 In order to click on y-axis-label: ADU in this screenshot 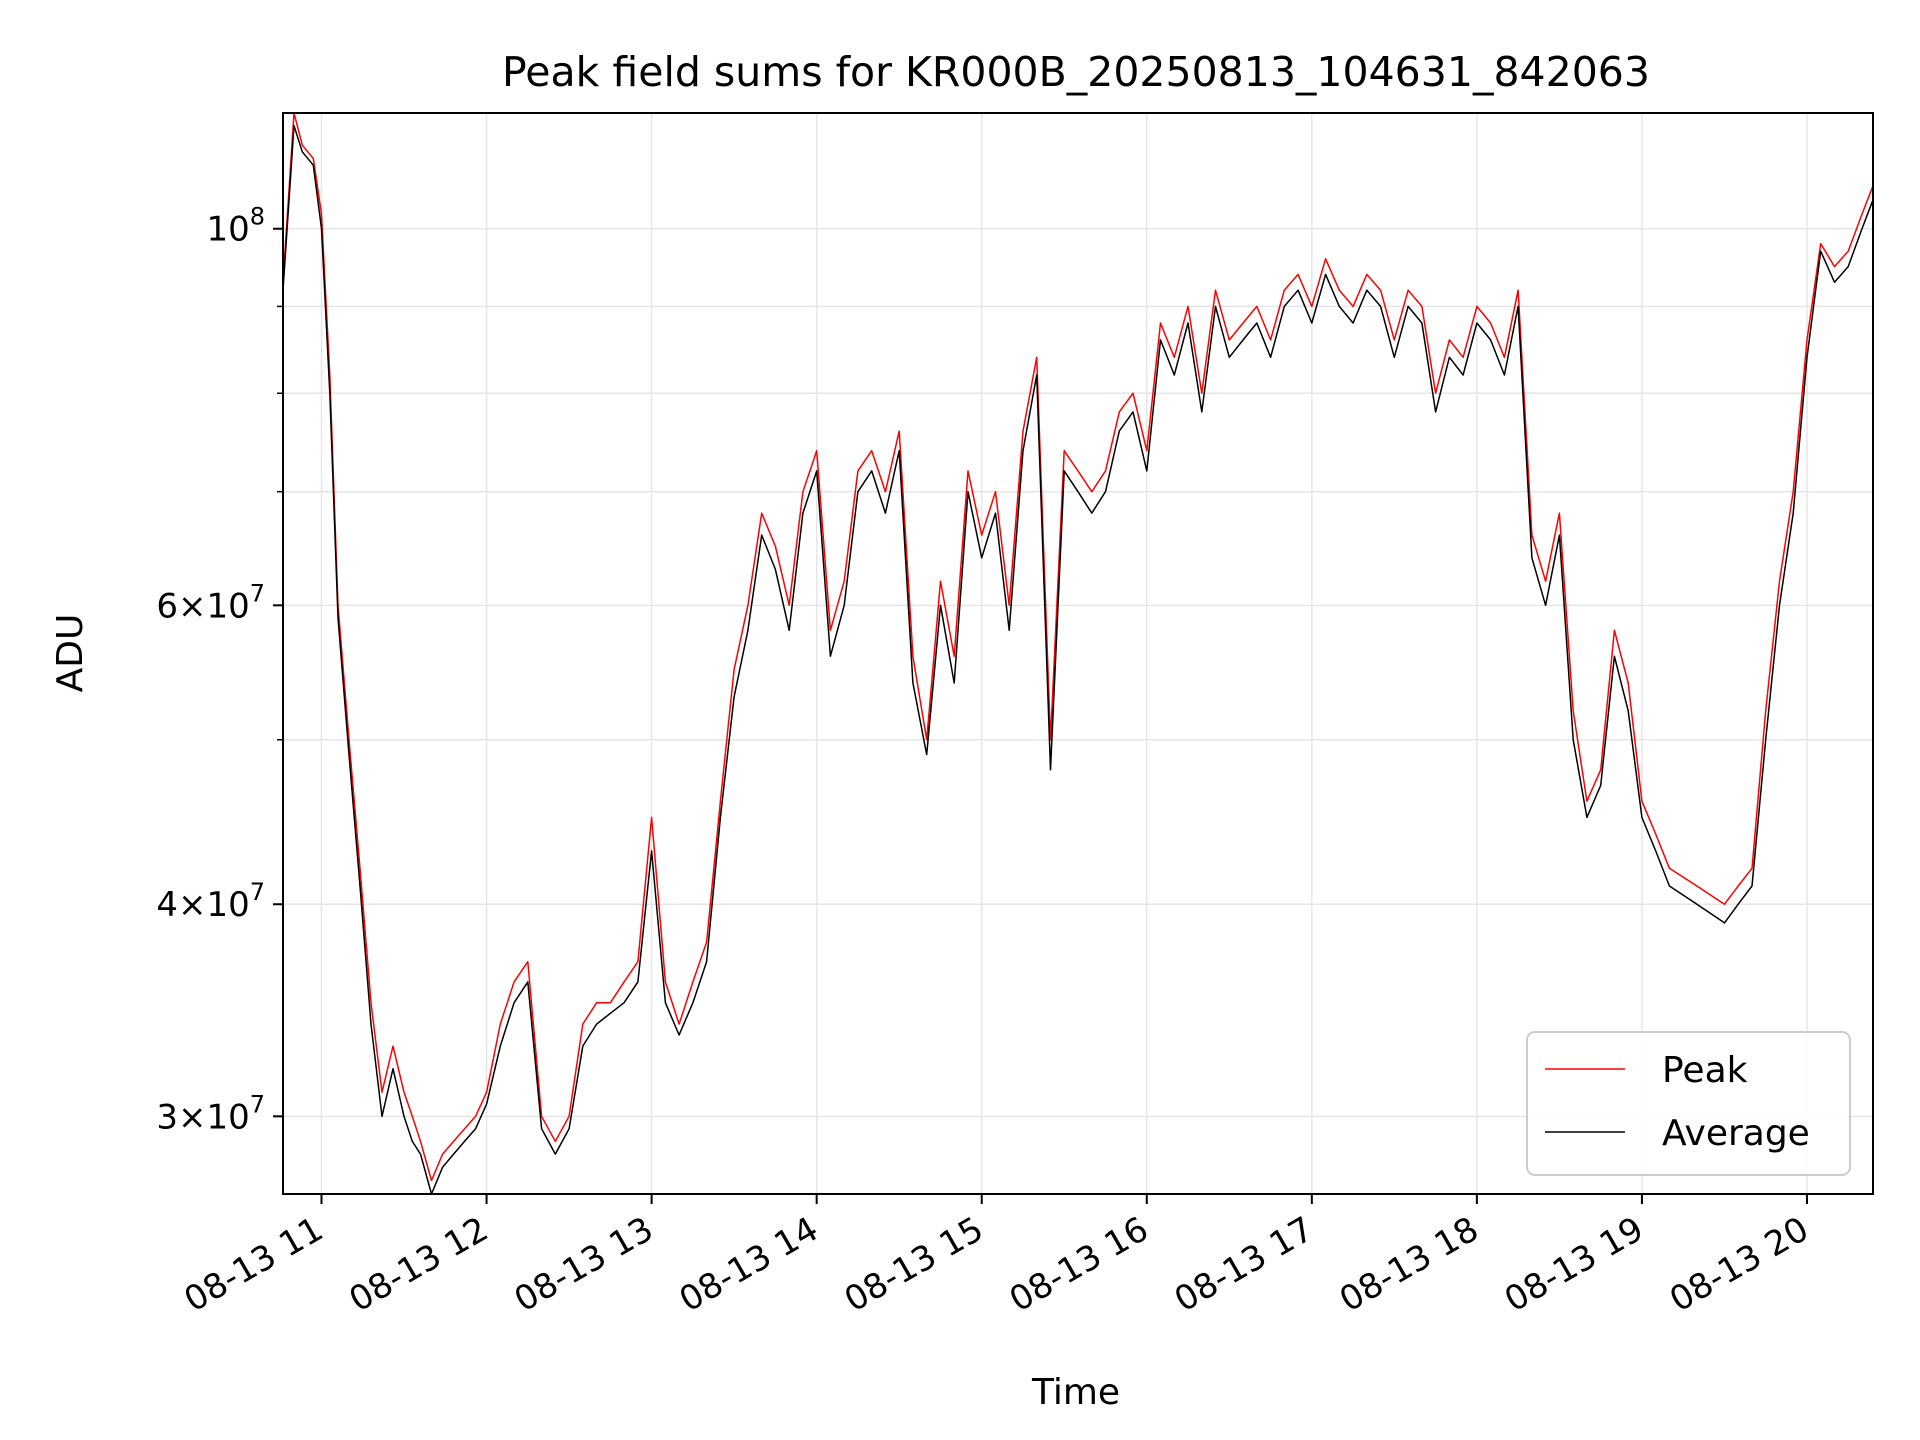, I will do `click(70, 653)`.